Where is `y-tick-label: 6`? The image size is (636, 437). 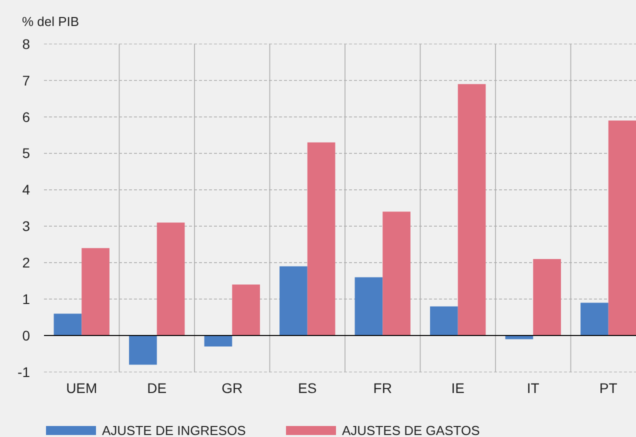
y-tick-label: 6 is located at coordinates (26, 116).